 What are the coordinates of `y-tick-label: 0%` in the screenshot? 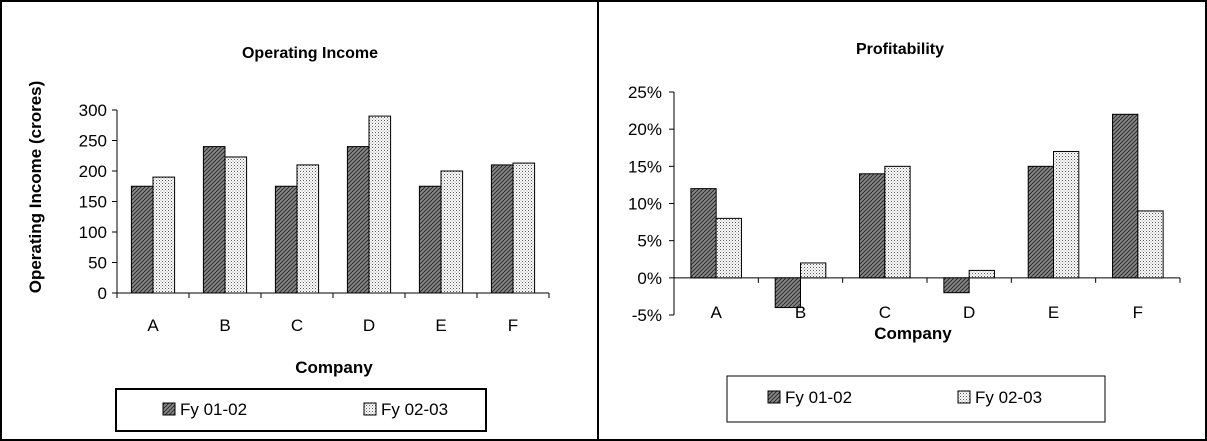 It's located at (649, 278).